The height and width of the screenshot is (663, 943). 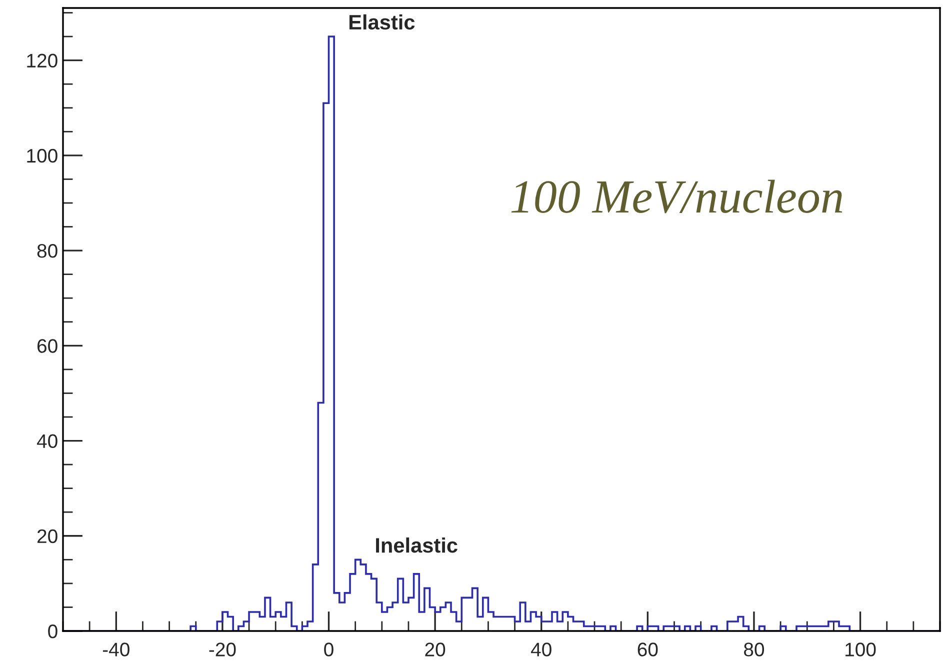 I want to click on x-tick-label: 20, so click(x=435, y=649).